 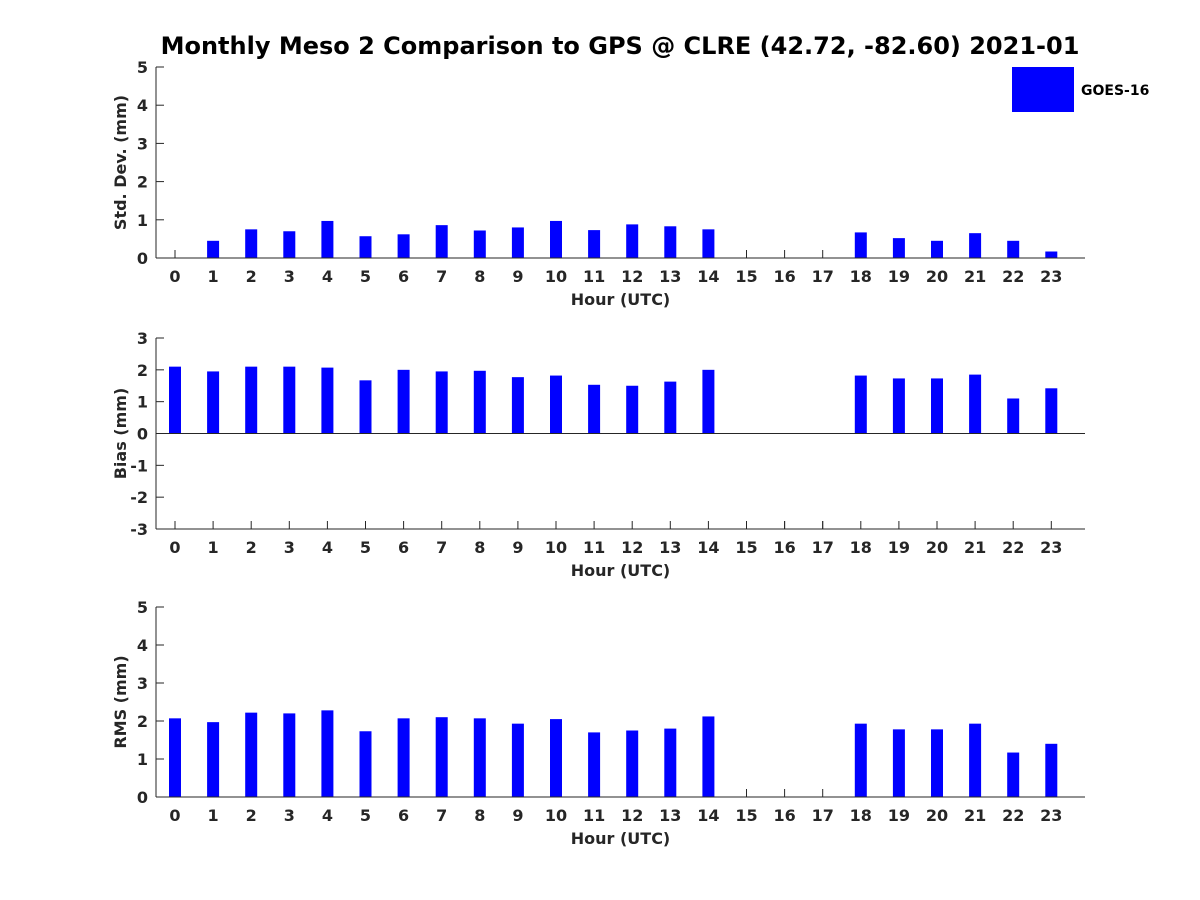 What do you see at coordinates (142, 759) in the screenshot?
I see `rms-y-tick-label: 1` at bounding box center [142, 759].